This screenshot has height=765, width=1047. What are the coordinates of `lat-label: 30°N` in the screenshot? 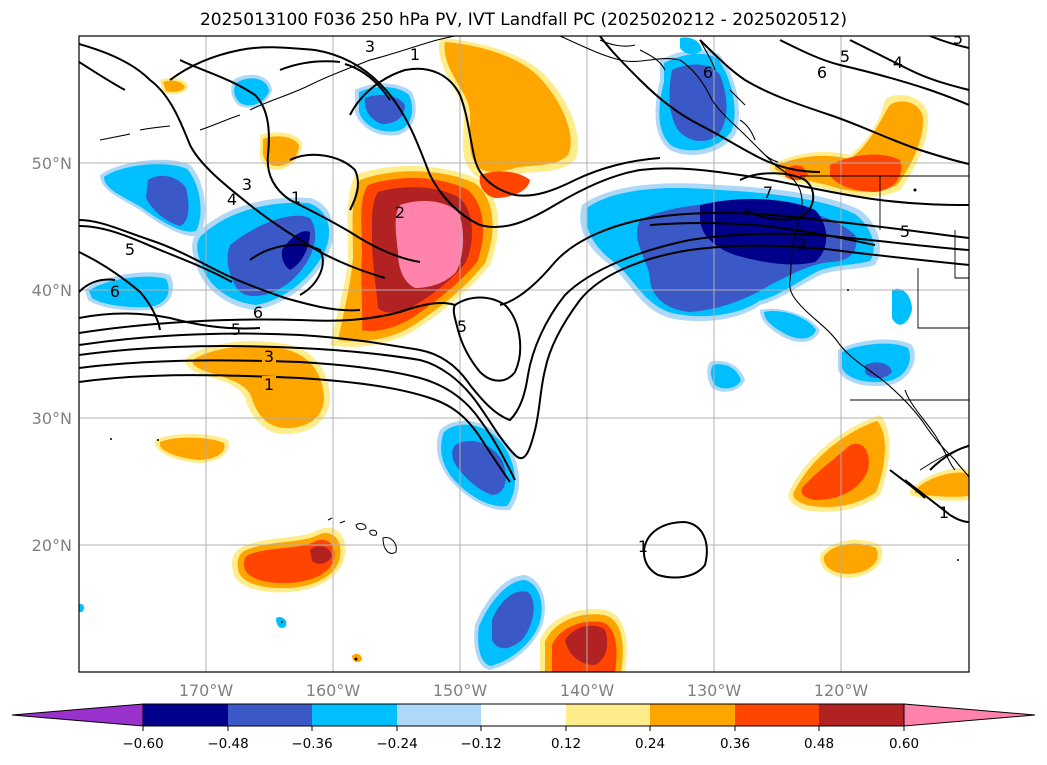 It's located at (52, 418).